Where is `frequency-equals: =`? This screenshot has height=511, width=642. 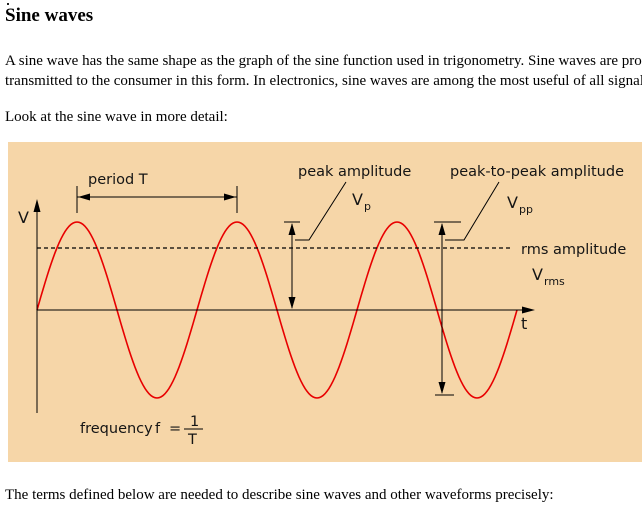
frequency-equals: = is located at coordinates (175, 429).